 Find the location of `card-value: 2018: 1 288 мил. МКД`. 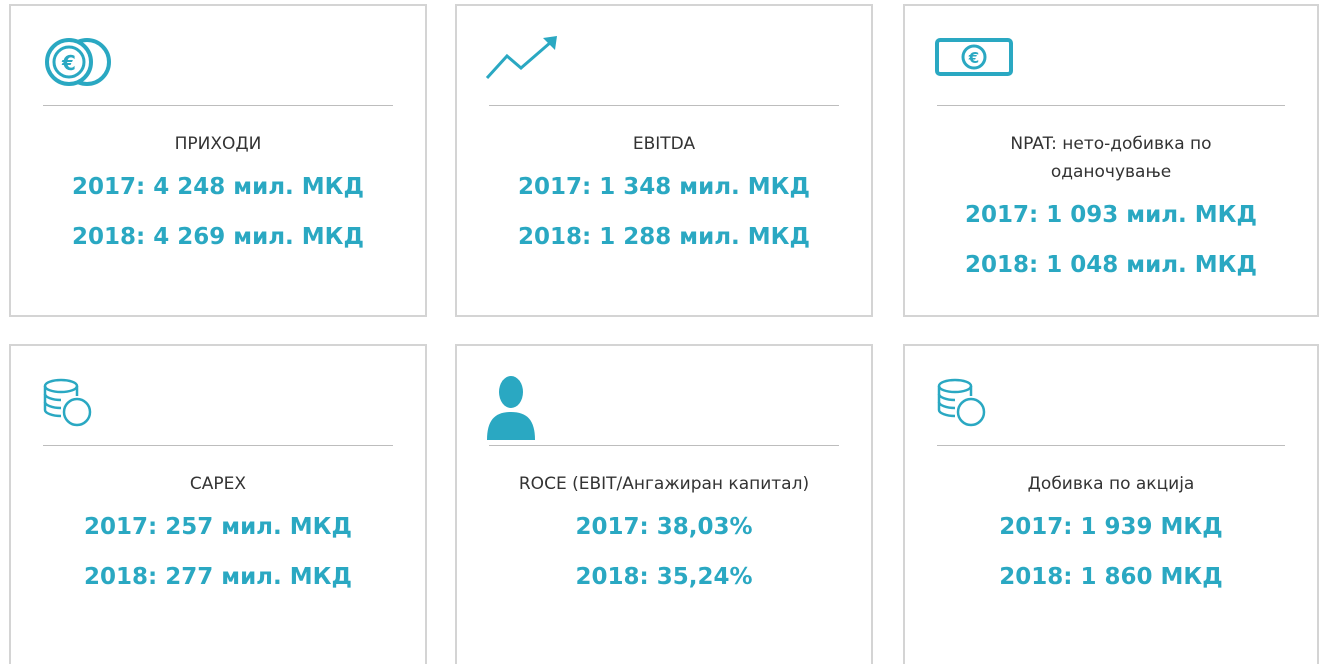

card-value: 2018: 1 288 мил. МКД is located at coordinates (664, 237).